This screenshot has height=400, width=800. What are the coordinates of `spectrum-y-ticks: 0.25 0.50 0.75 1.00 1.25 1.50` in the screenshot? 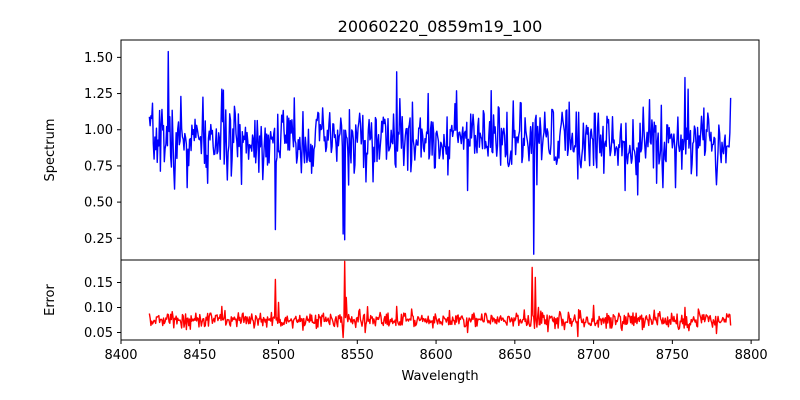 It's located at (102, 149).